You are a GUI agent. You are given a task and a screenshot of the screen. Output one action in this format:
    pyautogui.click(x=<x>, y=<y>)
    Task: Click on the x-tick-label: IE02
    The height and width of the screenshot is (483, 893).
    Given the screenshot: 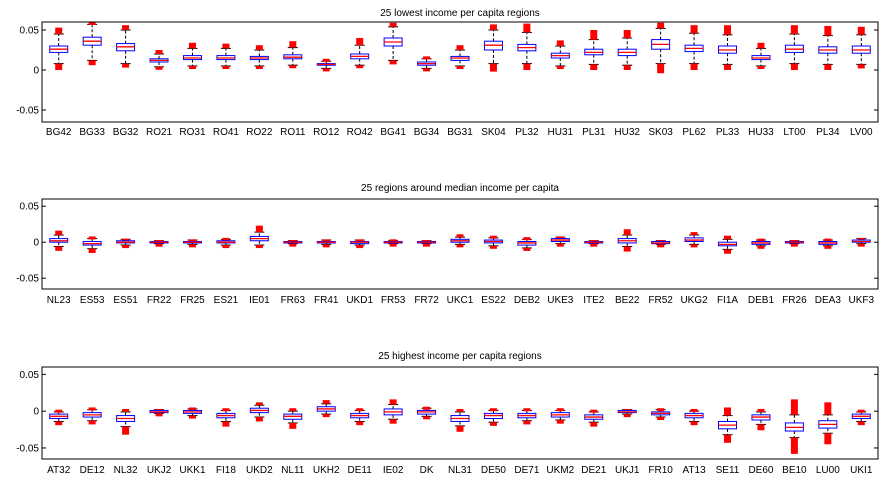 What is the action you would take?
    pyautogui.click(x=393, y=470)
    